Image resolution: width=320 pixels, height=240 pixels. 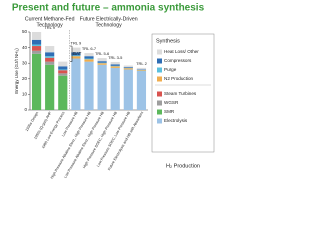 What do you see at coordinates (25, 78) in the screenshot?
I see `y-tick-label: 20` at bounding box center [25, 78].